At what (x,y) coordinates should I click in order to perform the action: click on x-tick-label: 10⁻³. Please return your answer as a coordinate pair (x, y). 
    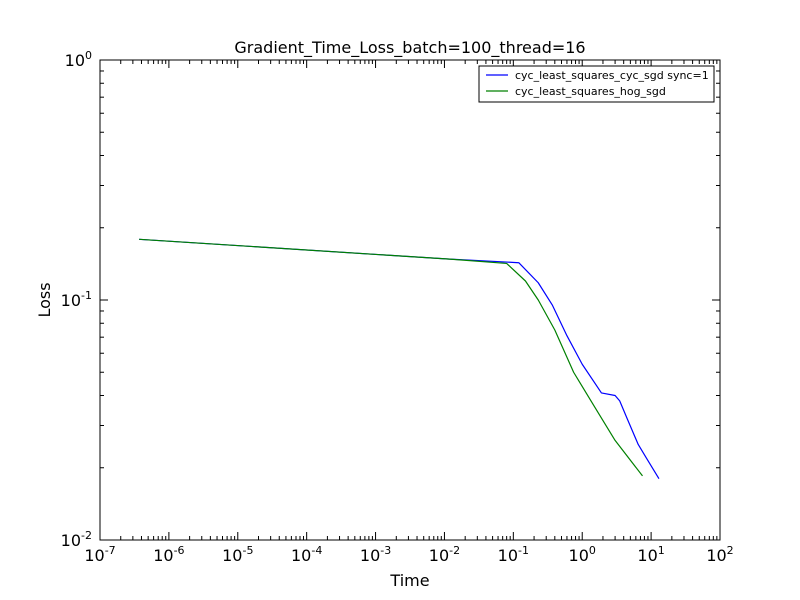
    Looking at the image, I should click on (375, 554).